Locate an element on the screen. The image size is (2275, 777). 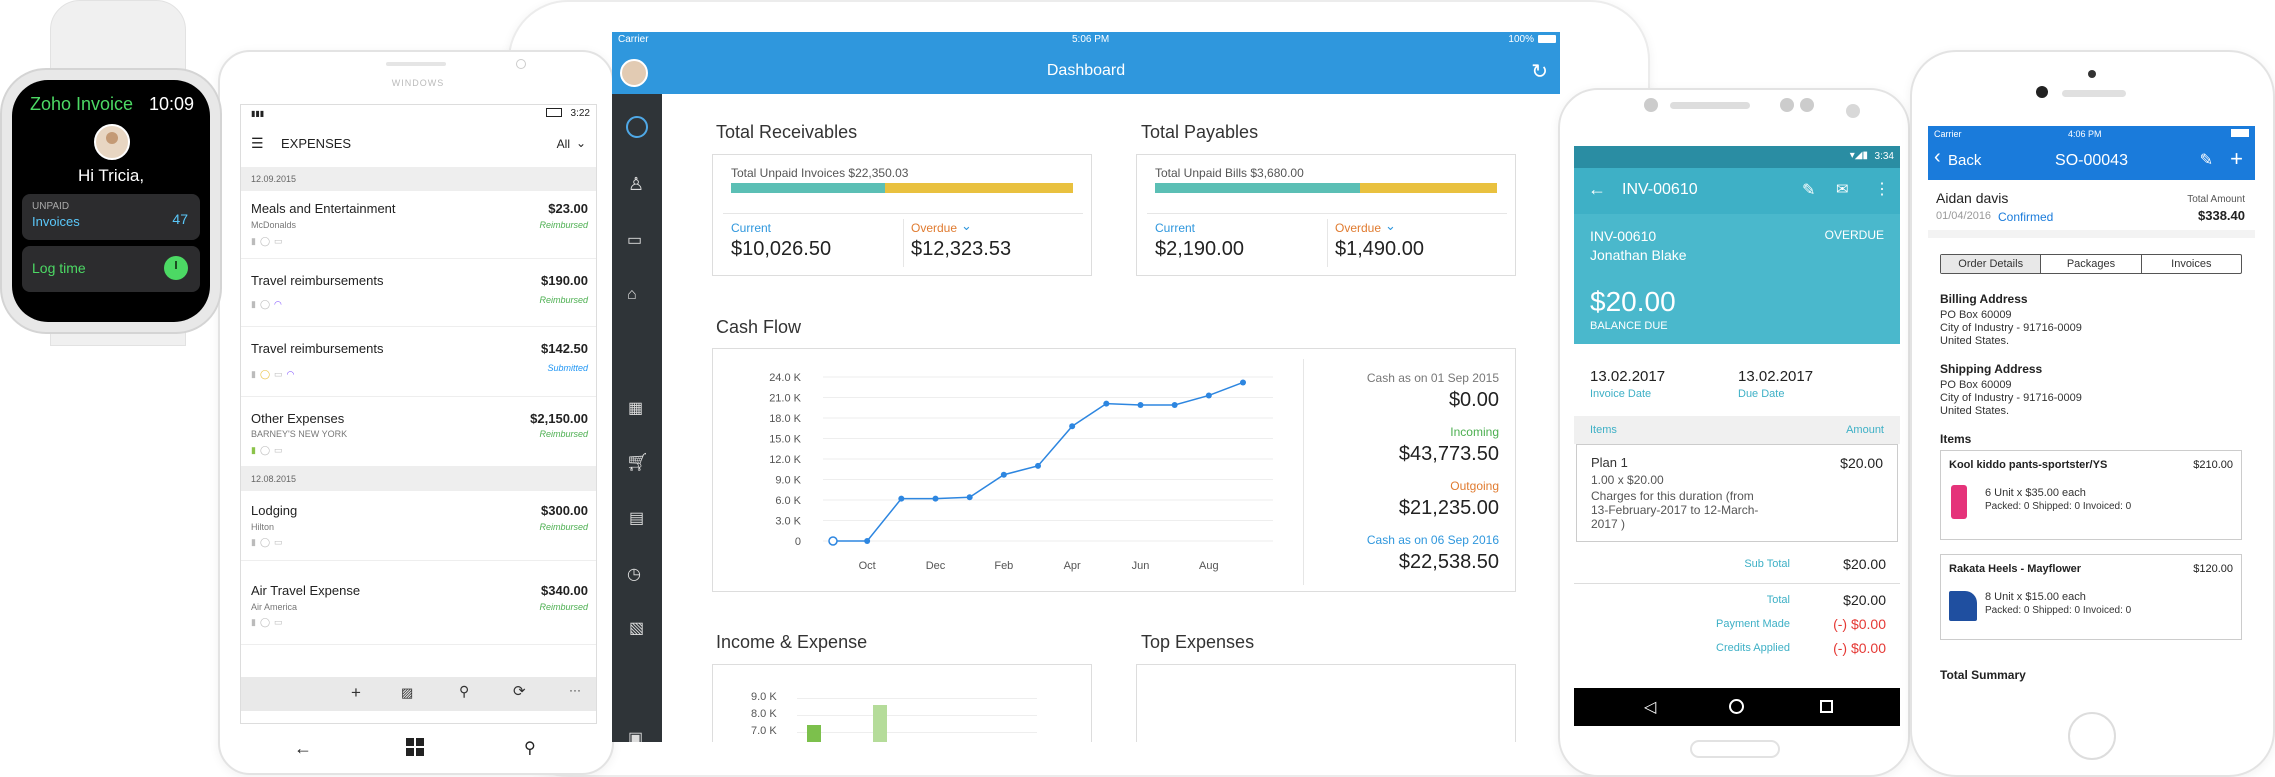
search-icon: ⚲ is located at coordinates (464, 691).